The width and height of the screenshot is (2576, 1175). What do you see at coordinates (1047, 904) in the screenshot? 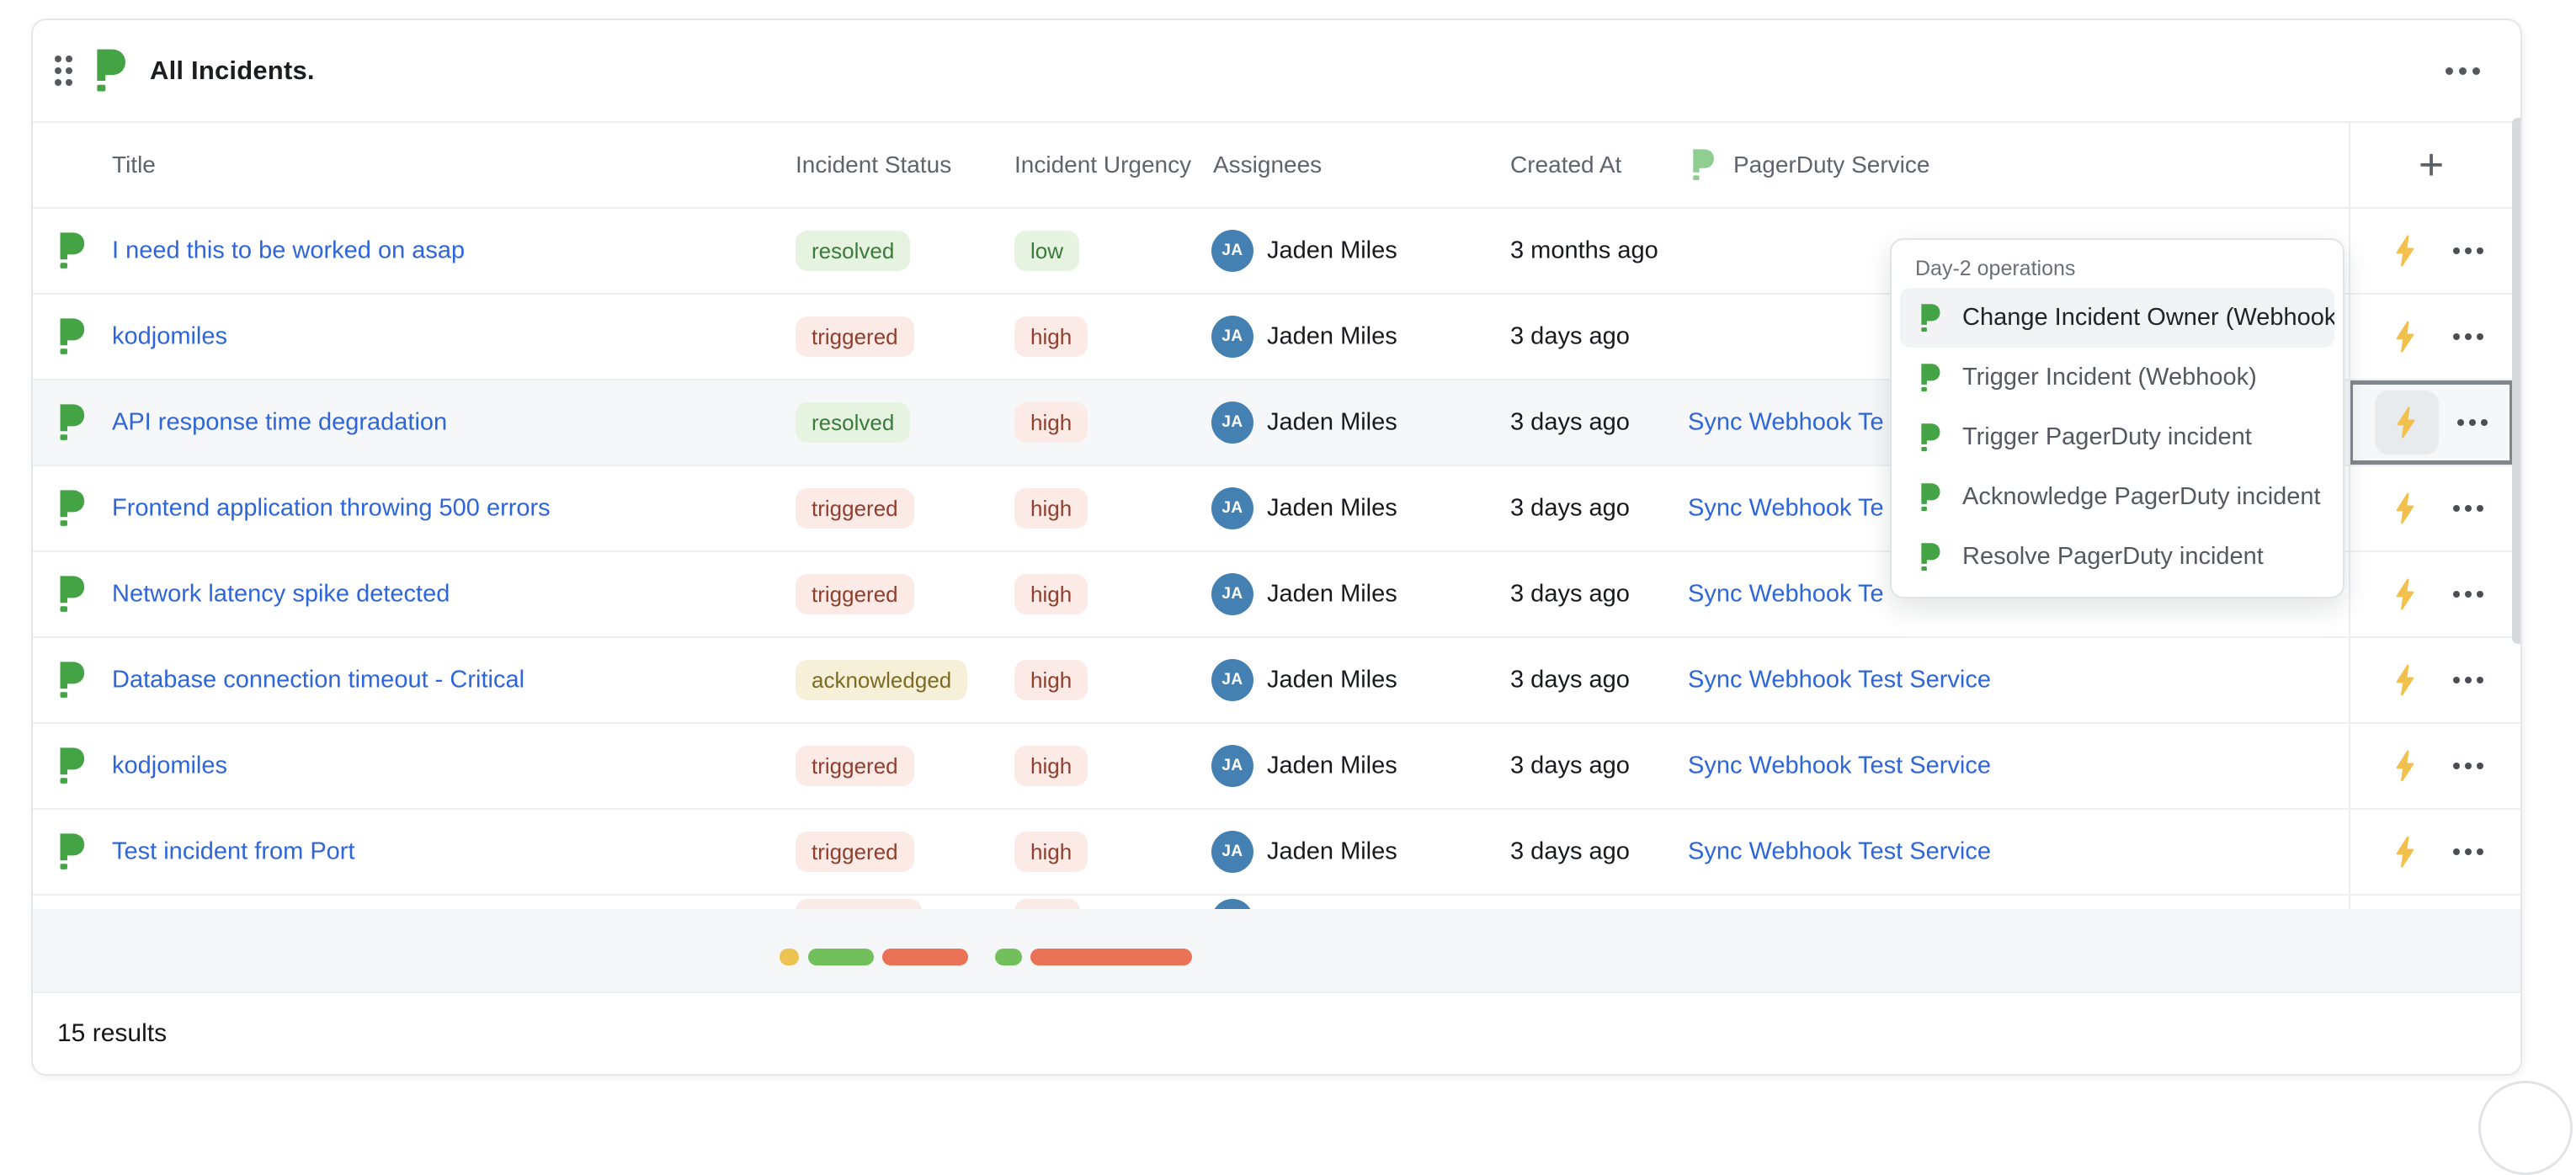
I see `partial-urgency-badge` at bounding box center [1047, 904].